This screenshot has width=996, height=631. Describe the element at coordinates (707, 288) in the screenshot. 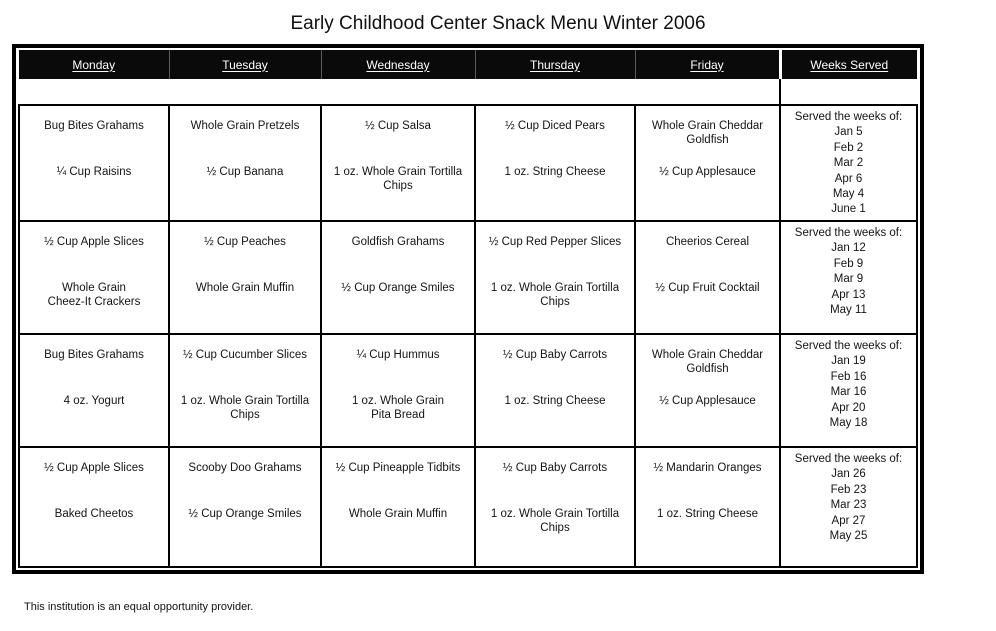

I see `menu-item: ½ Cup Fruit Cocktail` at that location.